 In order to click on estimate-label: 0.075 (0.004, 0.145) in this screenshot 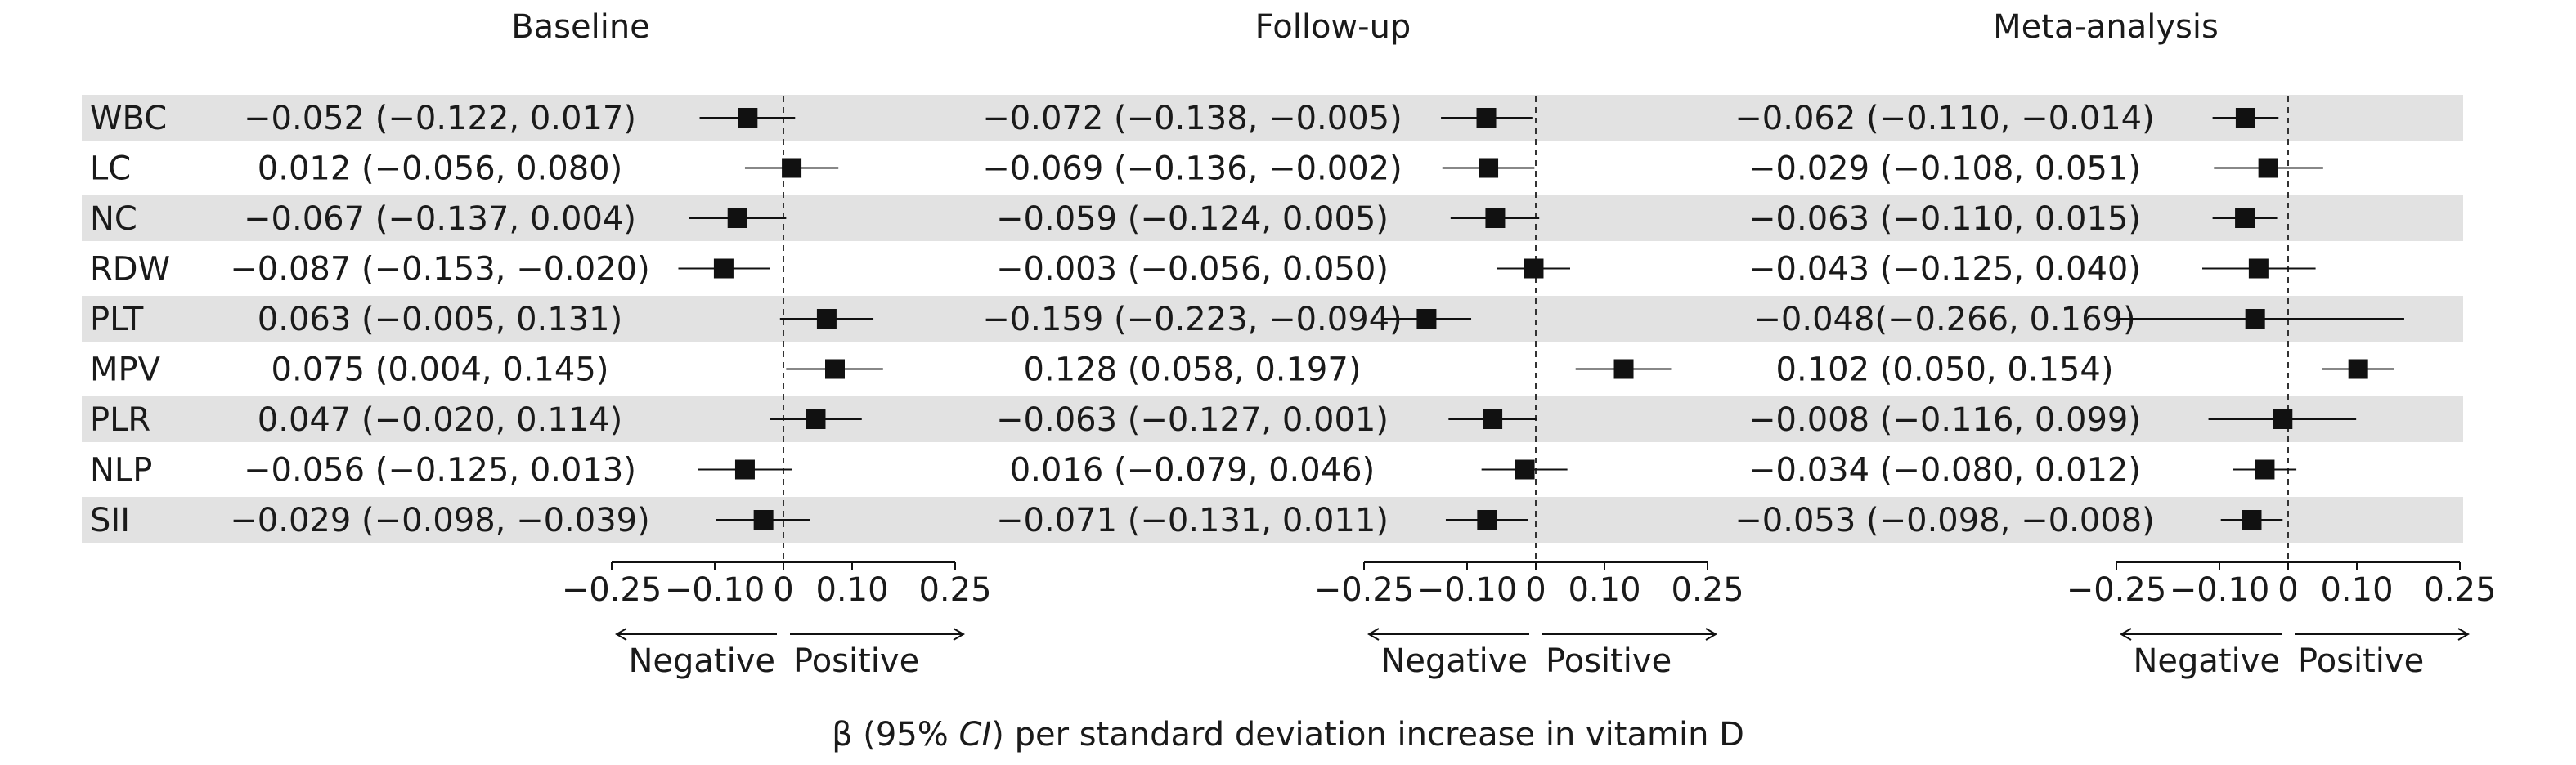, I will do `click(441, 370)`.